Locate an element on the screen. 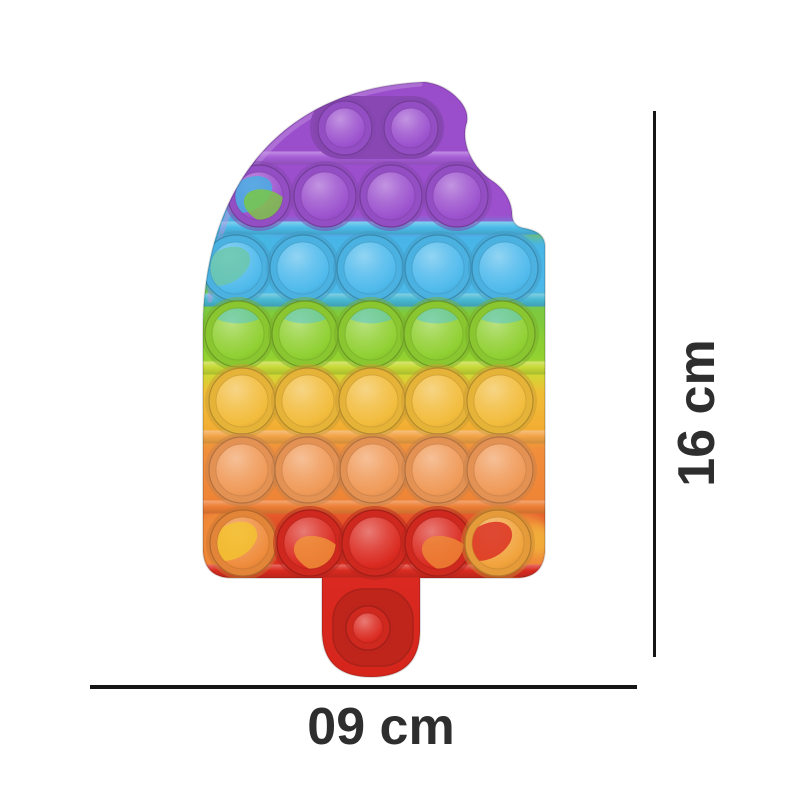  height-dimension-line is located at coordinates (654, 384).